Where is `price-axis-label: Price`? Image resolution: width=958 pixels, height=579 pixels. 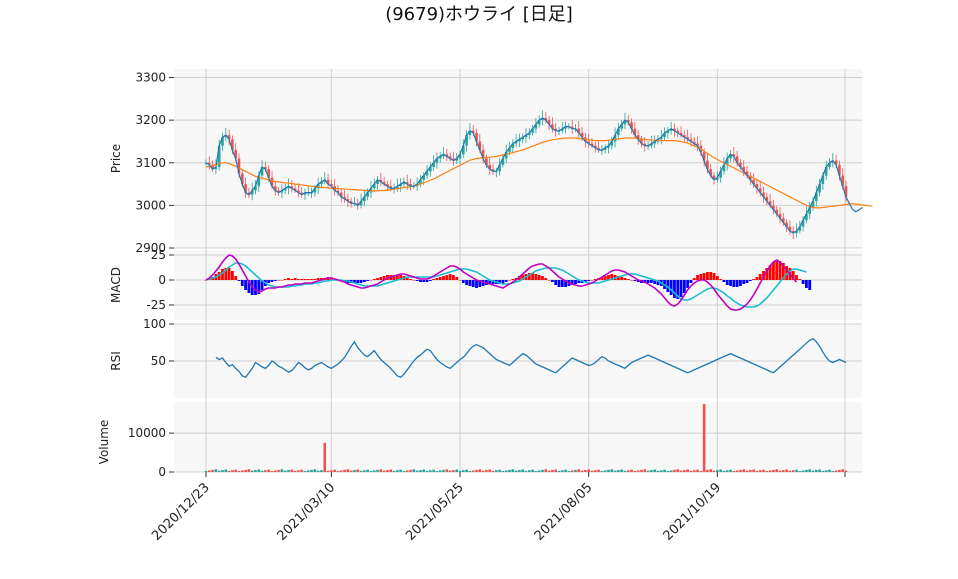
price-axis-label: Price is located at coordinates (116, 158).